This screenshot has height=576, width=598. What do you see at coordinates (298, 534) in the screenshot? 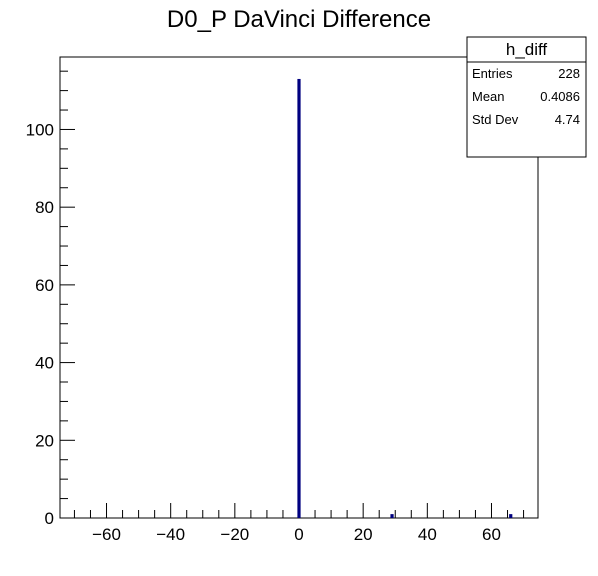
I see `x-tick-label: 0` at bounding box center [298, 534].